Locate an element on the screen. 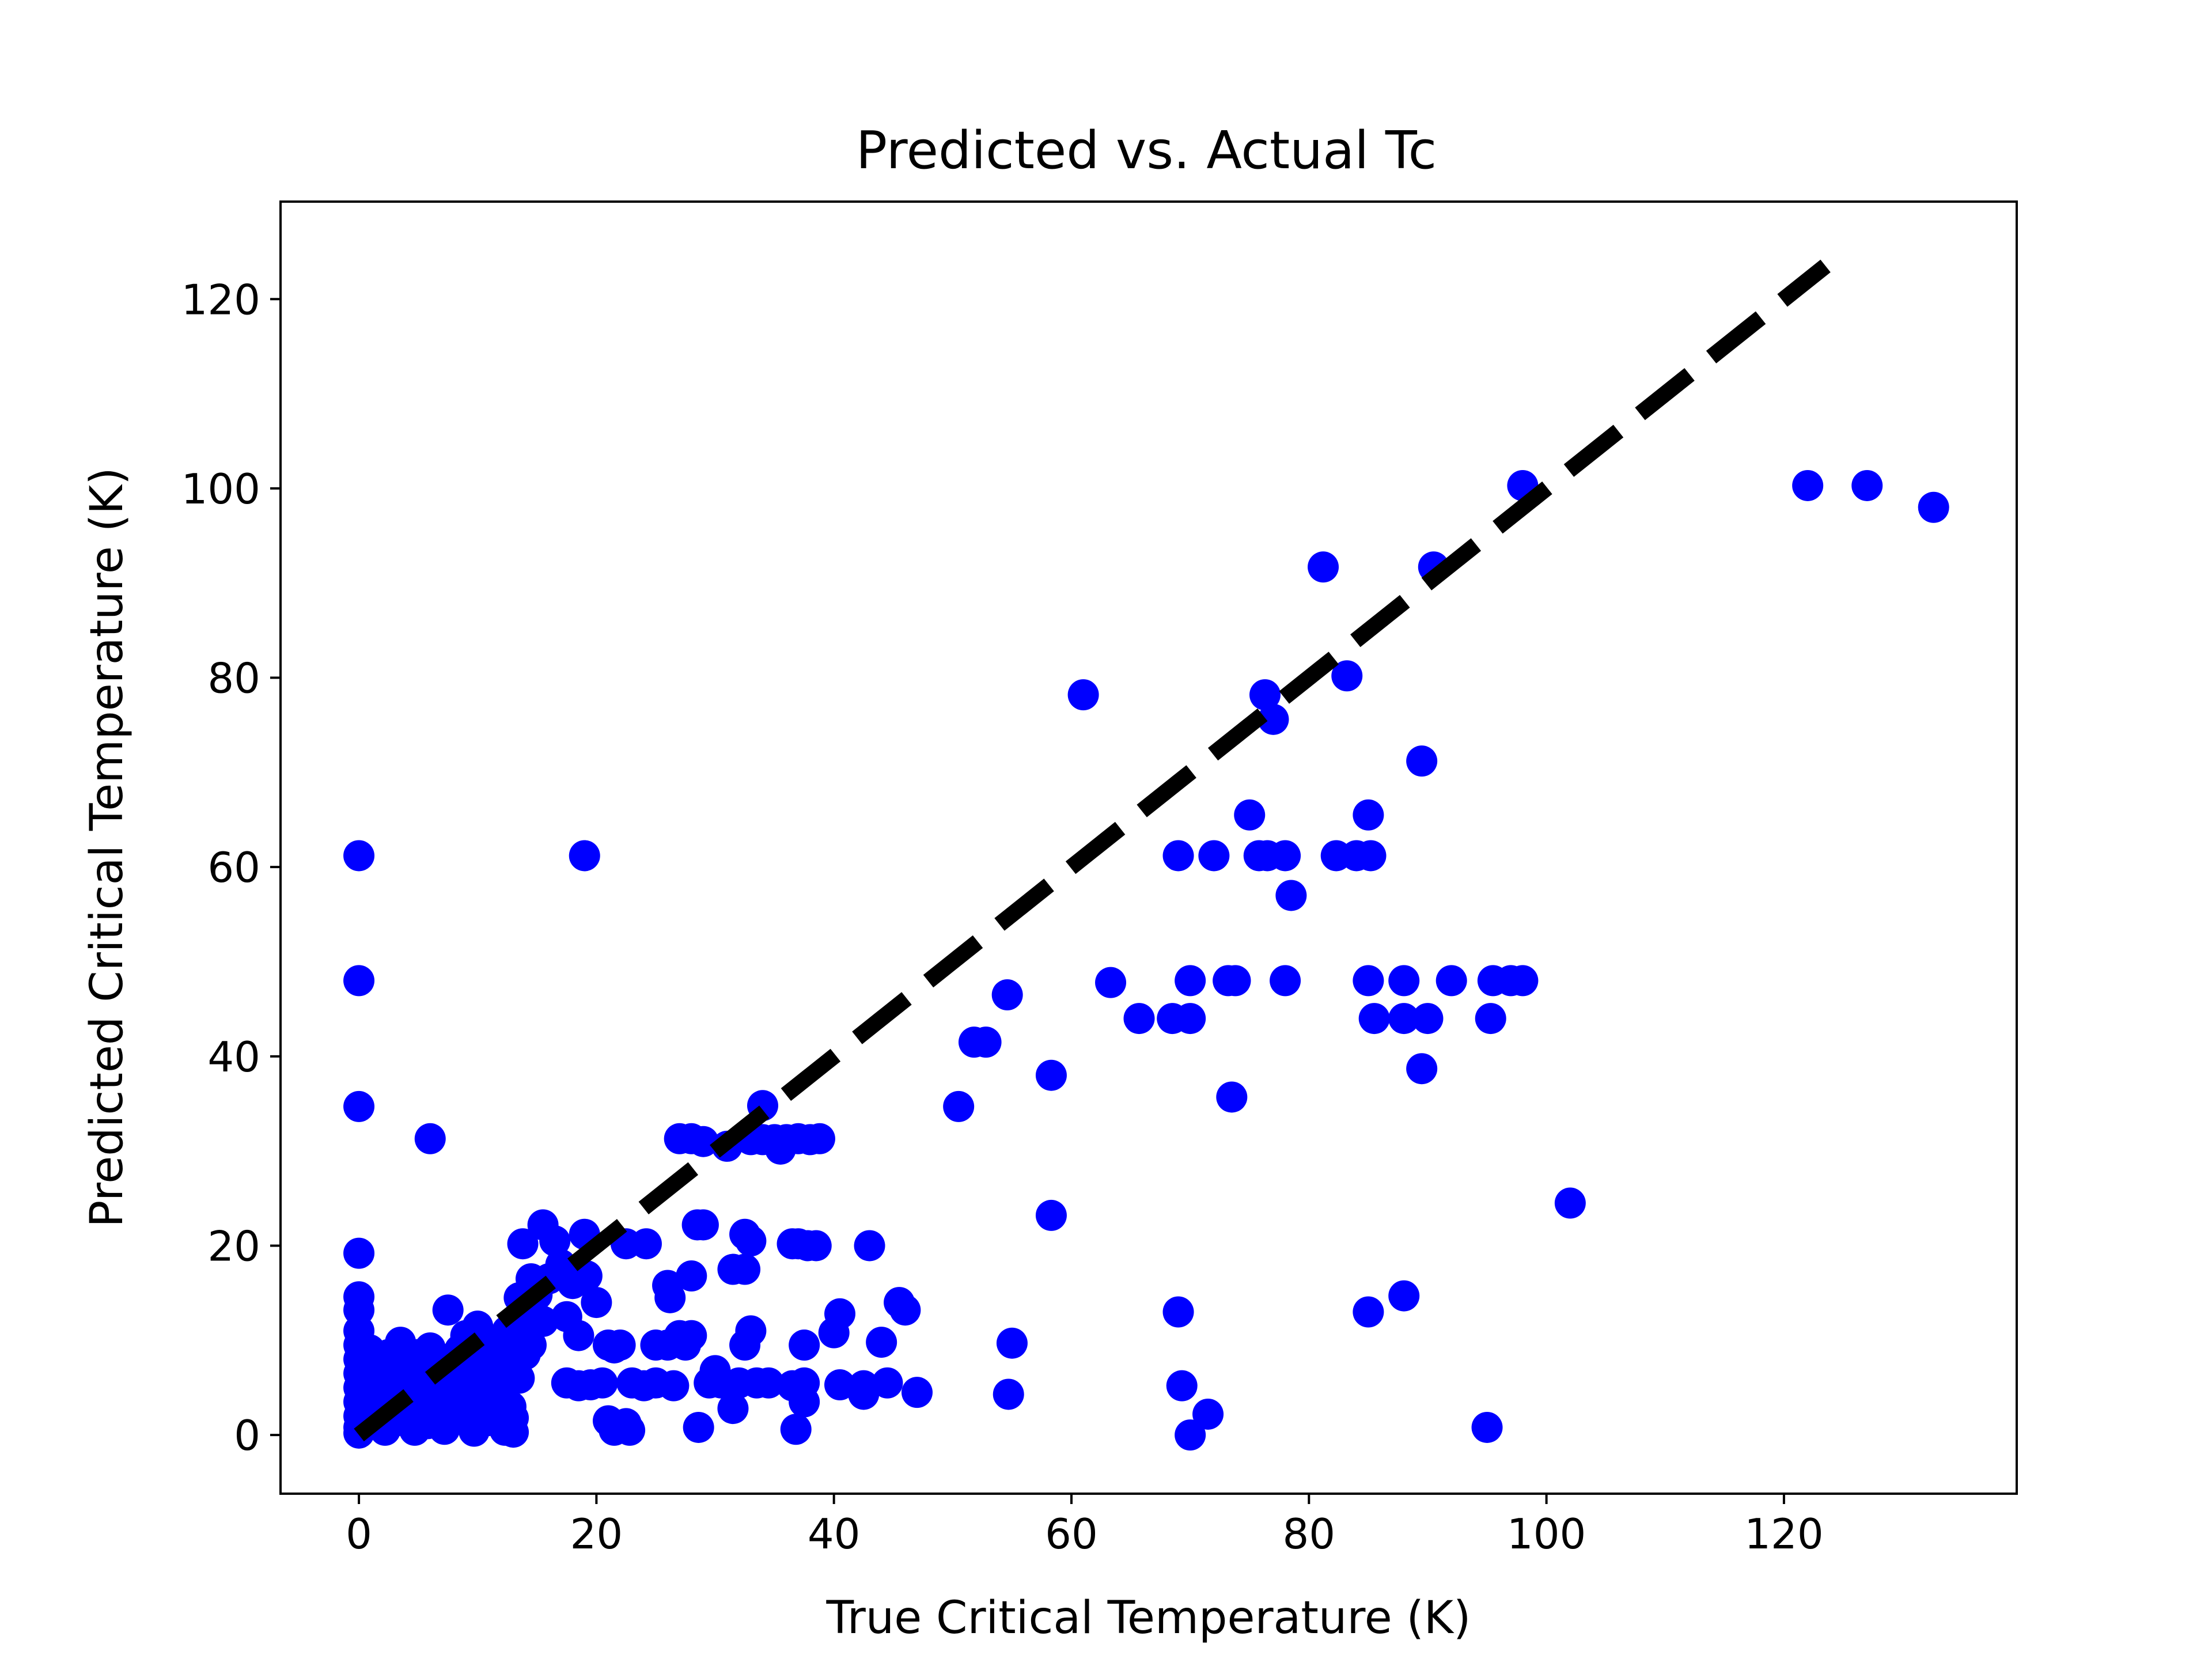  y-axis: 0 20 40 60 80 100 120 is located at coordinates (231, 867).